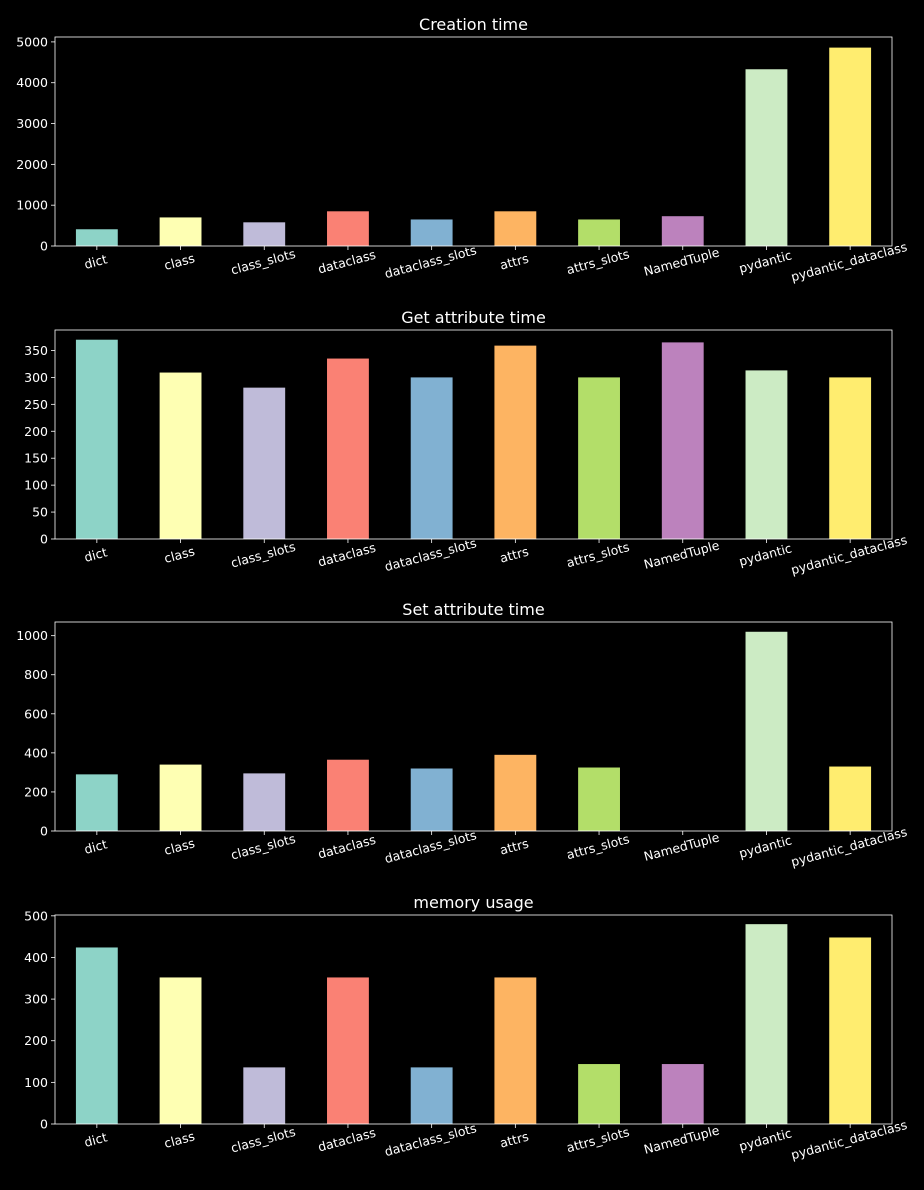 This screenshot has height=1190, width=924. I want to click on chart-title: Creation time, so click(473, 24).